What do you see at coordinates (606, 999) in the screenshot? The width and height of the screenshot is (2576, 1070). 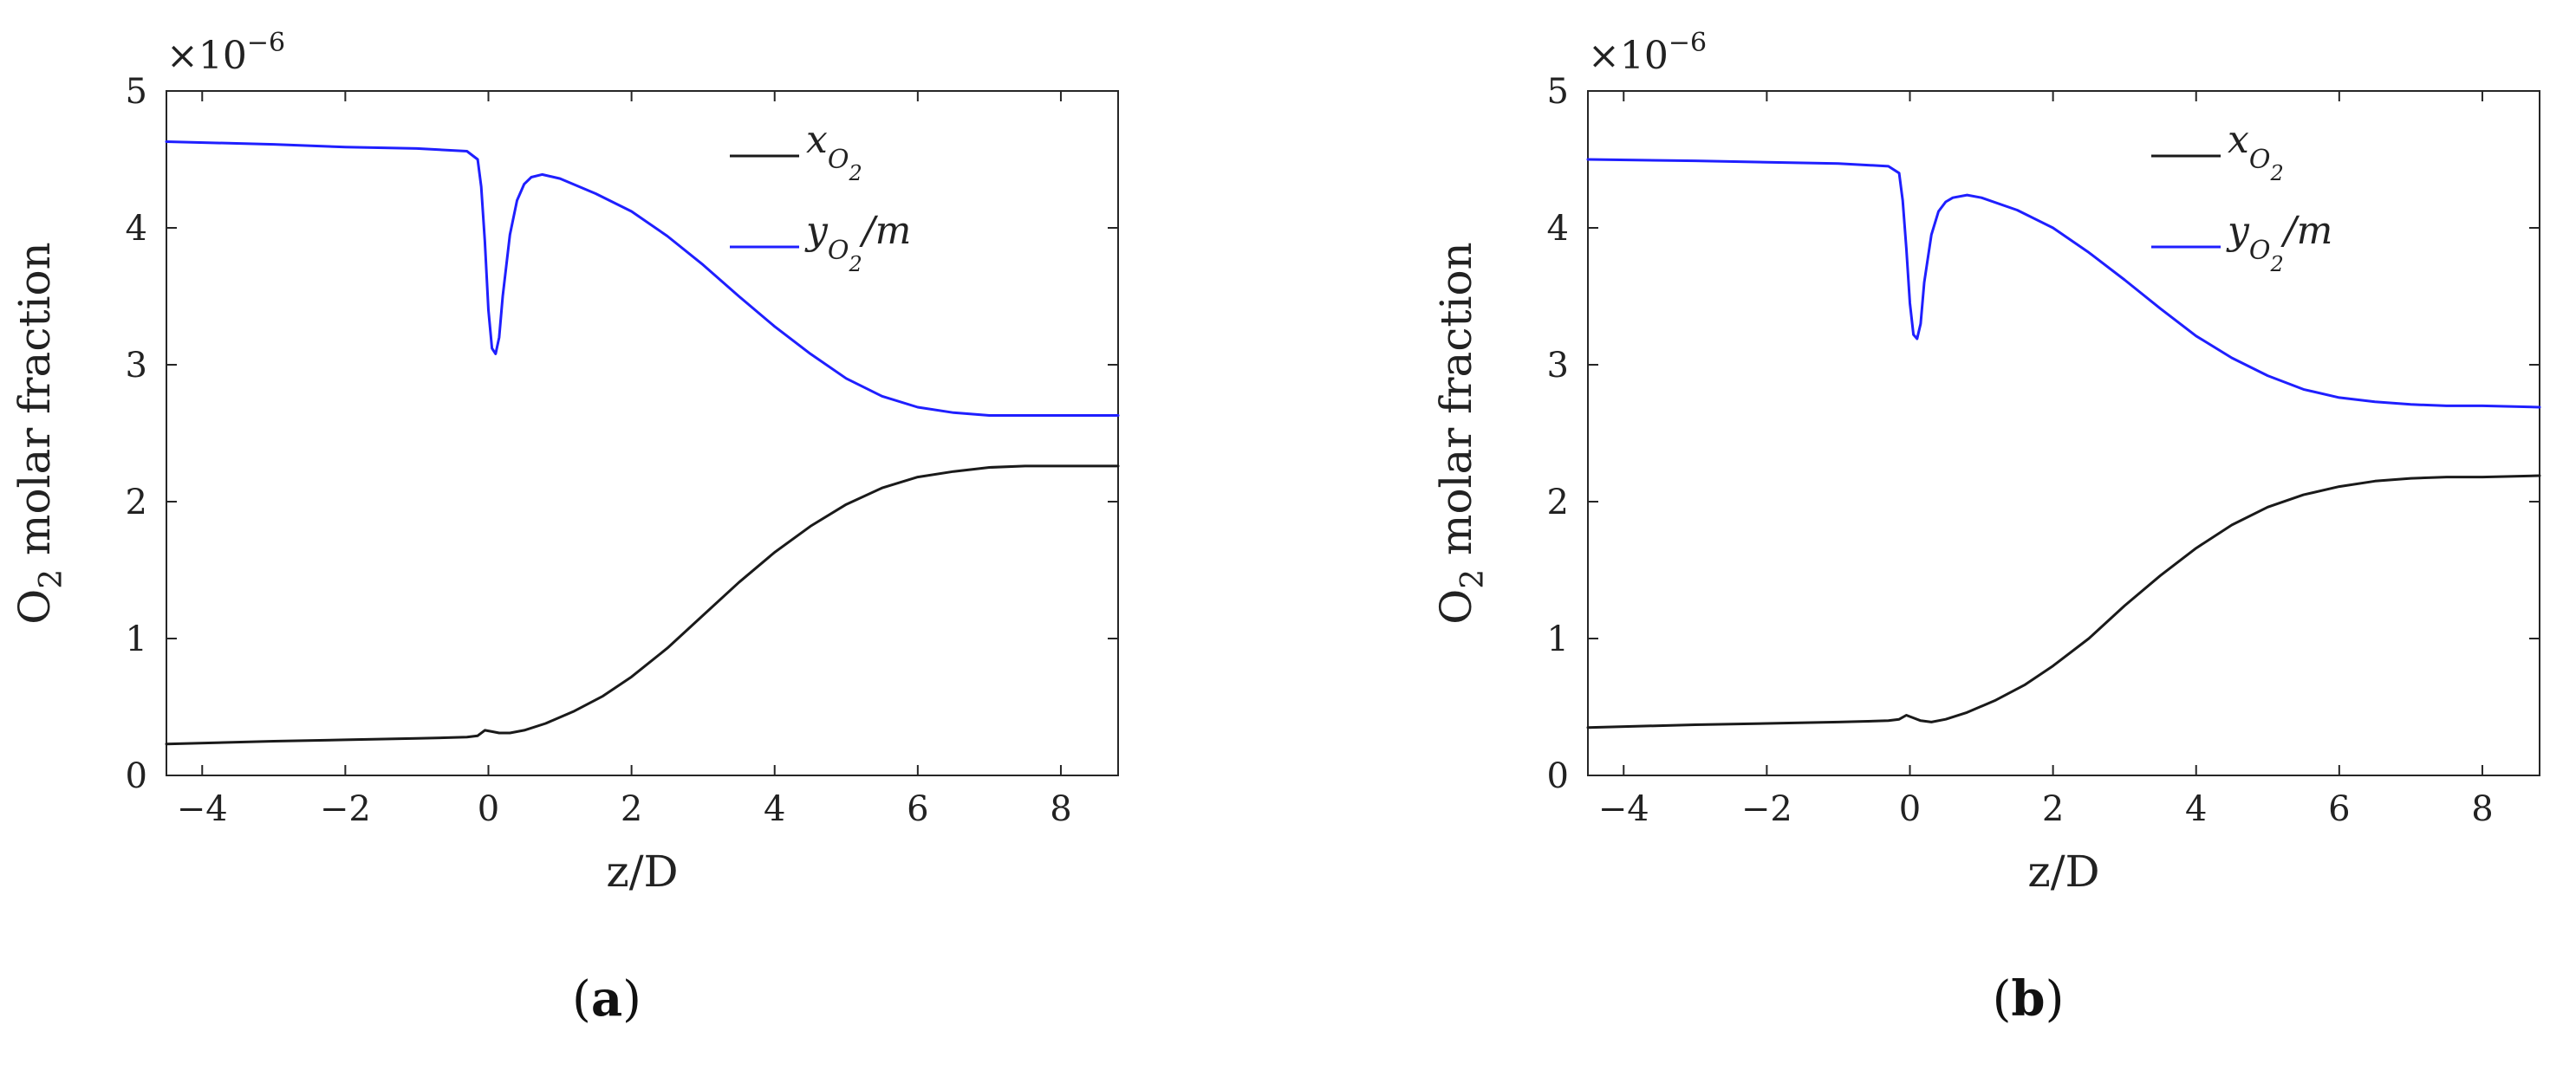 I see `panel-label: (a)` at bounding box center [606, 999].